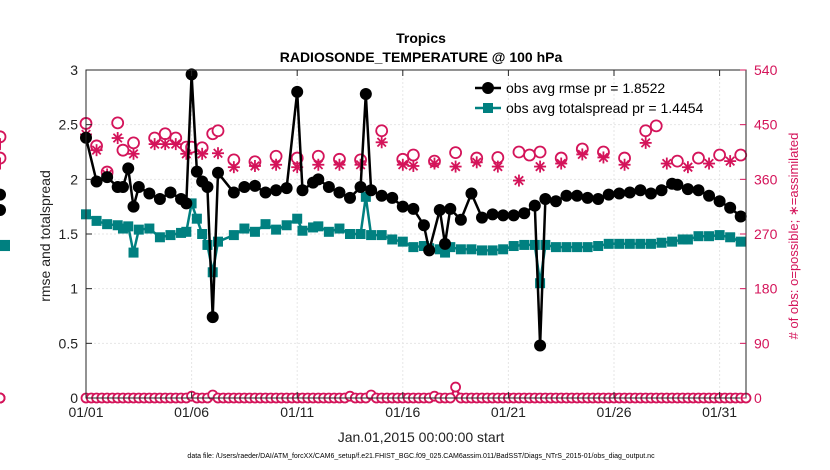 The width and height of the screenshot is (830, 470). What do you see at coordinates (45, 236) in the screenshot?
I see `y-axis-label: rmse and totalspread` at bounding box center [45, 236].